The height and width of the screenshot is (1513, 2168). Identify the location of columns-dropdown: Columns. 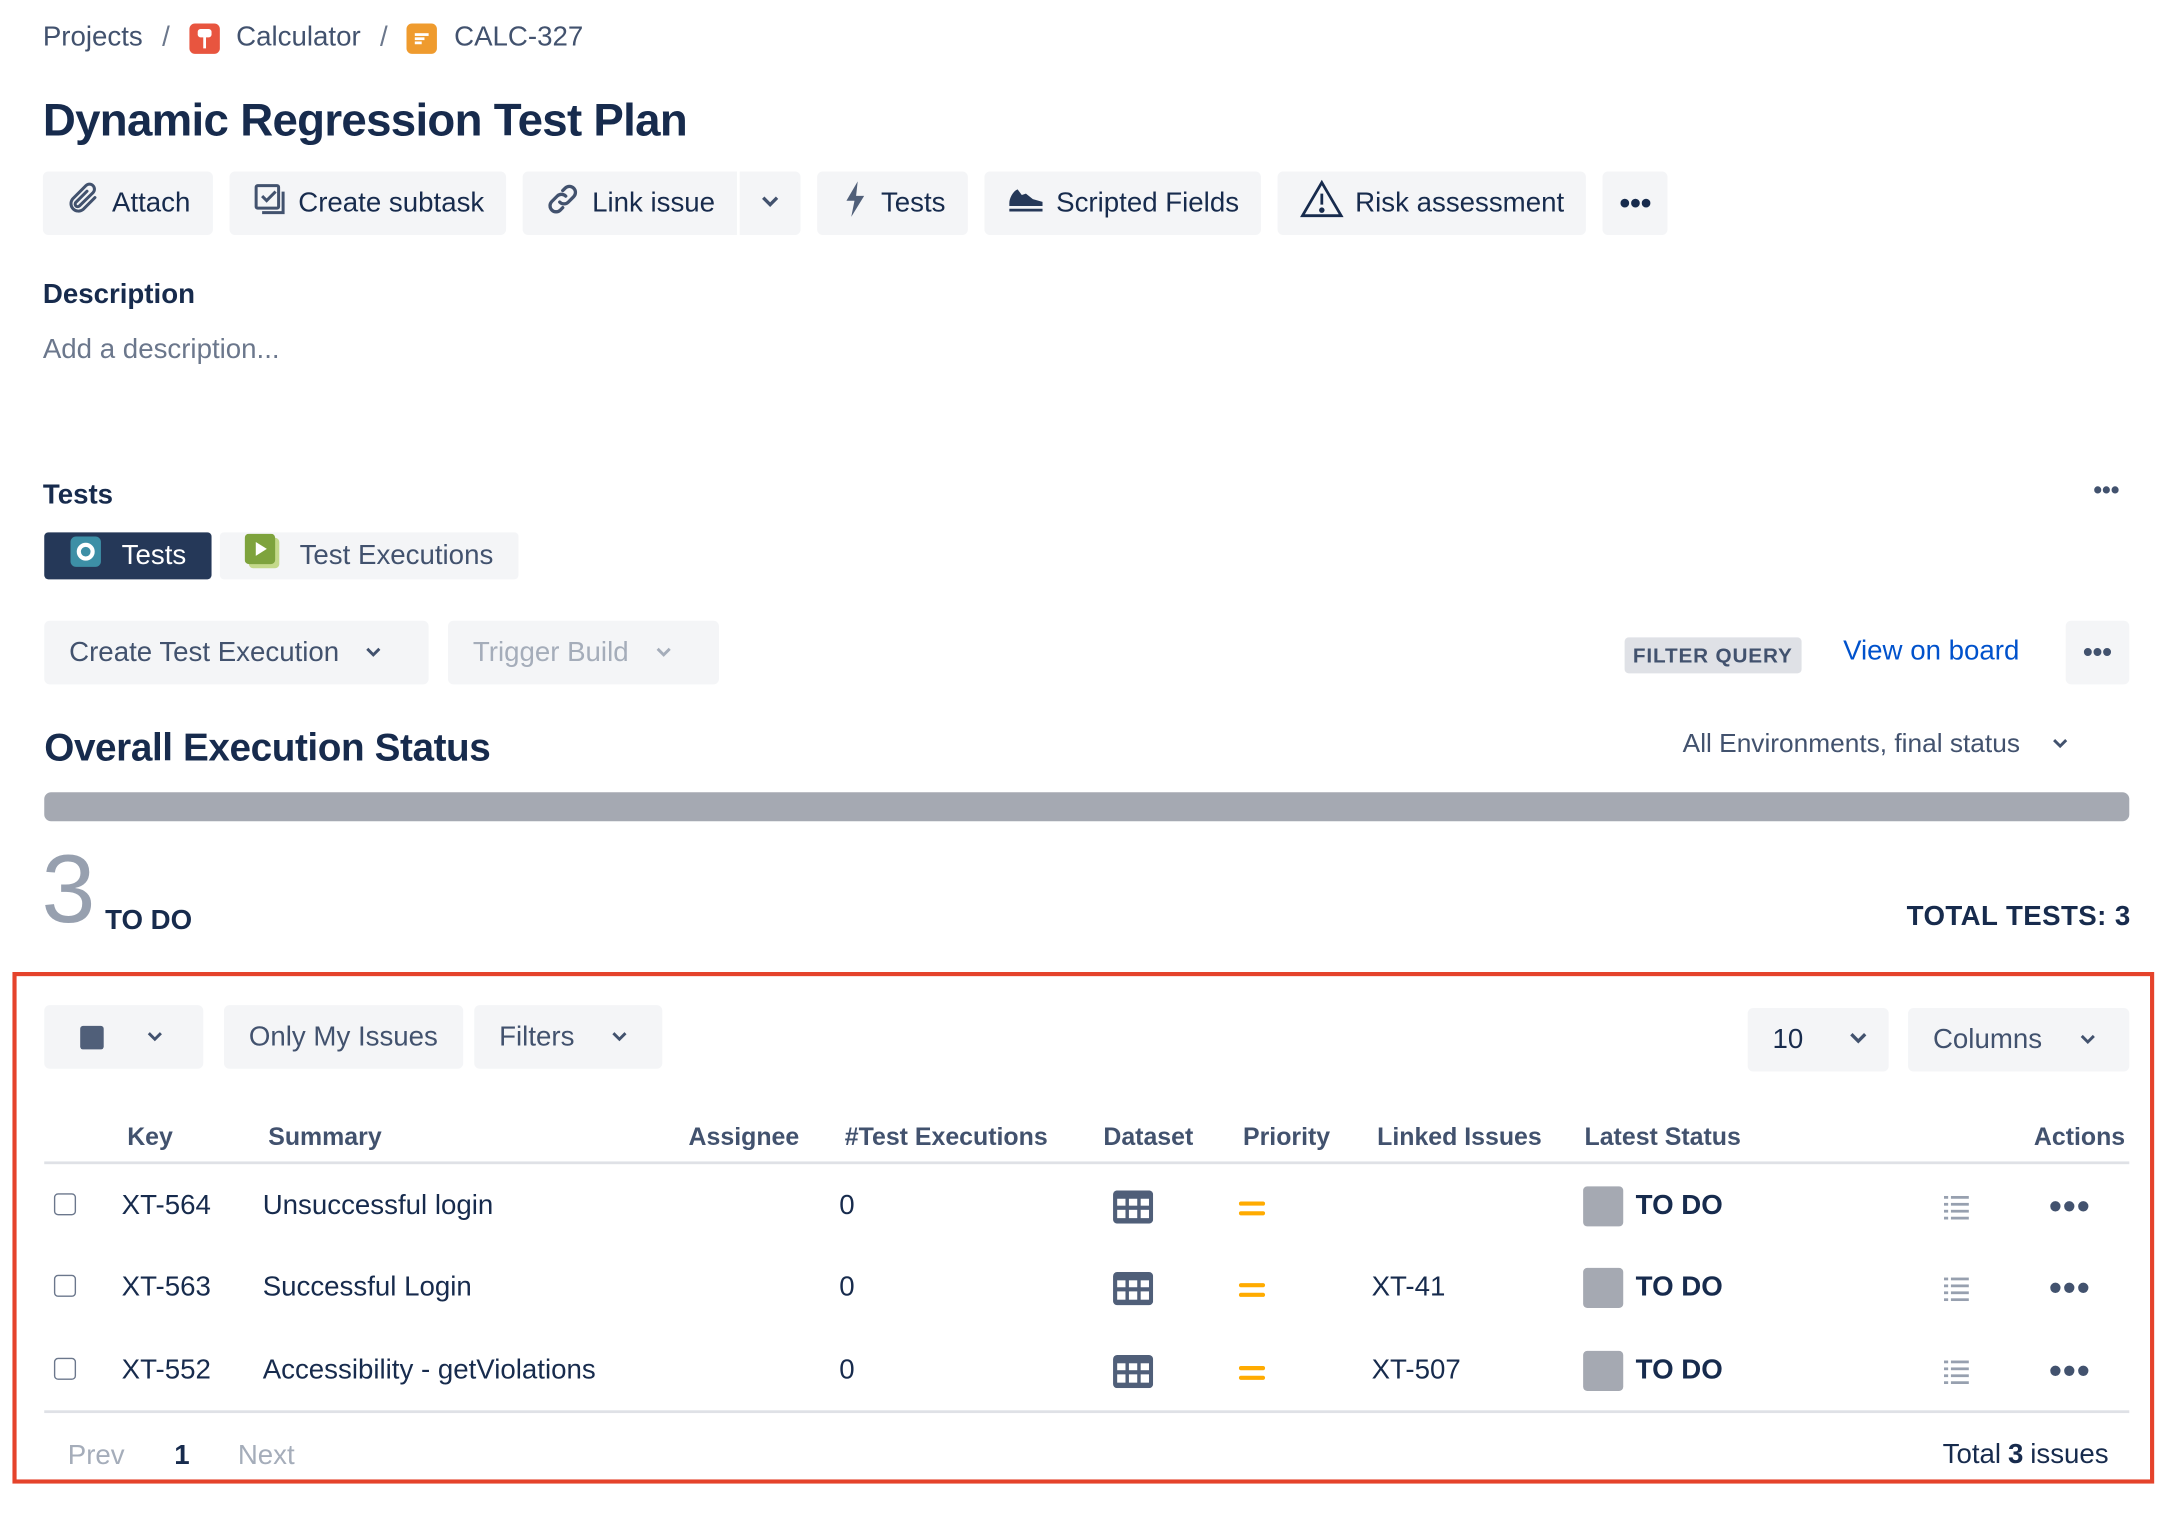
(2019, 1039).